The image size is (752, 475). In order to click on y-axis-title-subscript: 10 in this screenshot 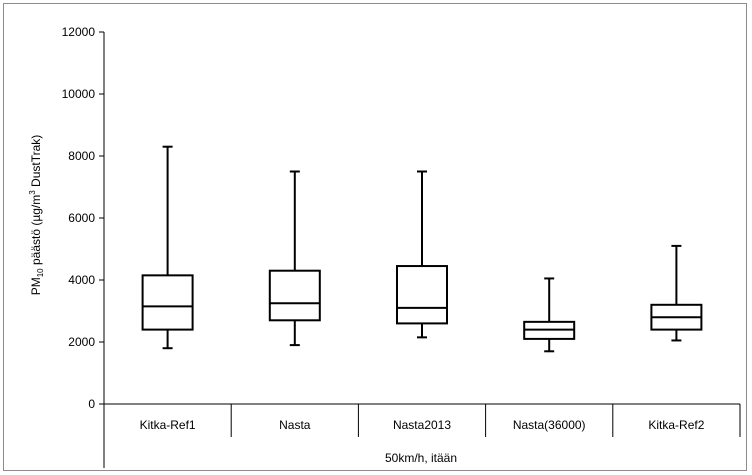, I will do `click(40, 272)`.